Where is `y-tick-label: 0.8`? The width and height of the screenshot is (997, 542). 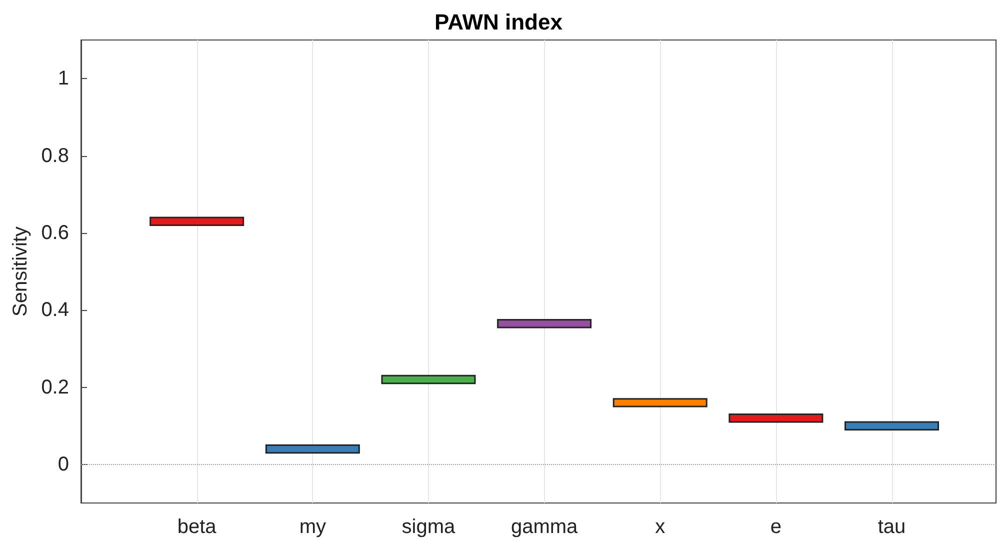
y-tick-label: 0.8 is located at coordinates (55, 155).